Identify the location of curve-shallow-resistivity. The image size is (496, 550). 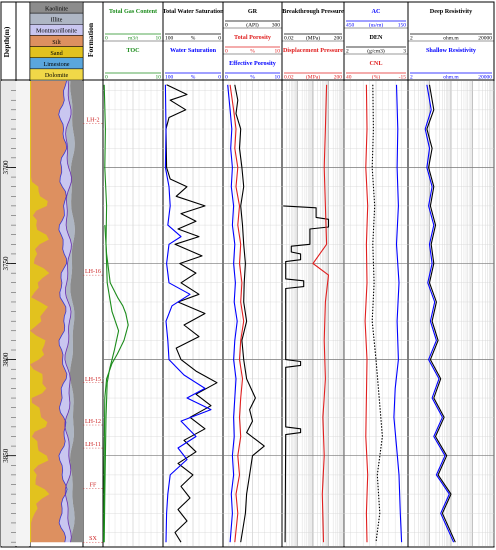
(439, 313).